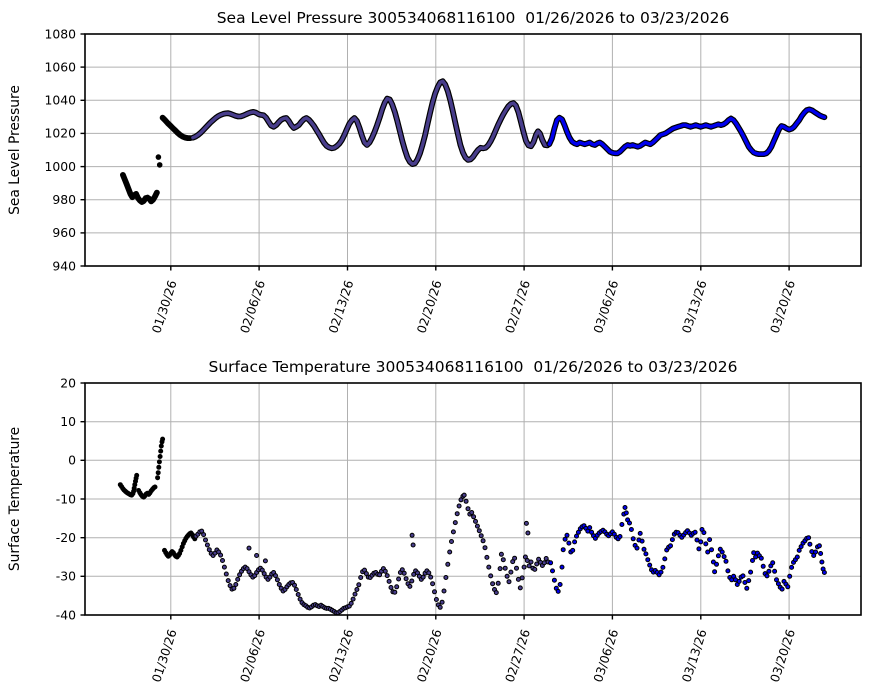 The width and height of the screenshot is (870, 700). I want to click on sea-level-pressure-xtick-label: 02/27/26, so click(518, 307).